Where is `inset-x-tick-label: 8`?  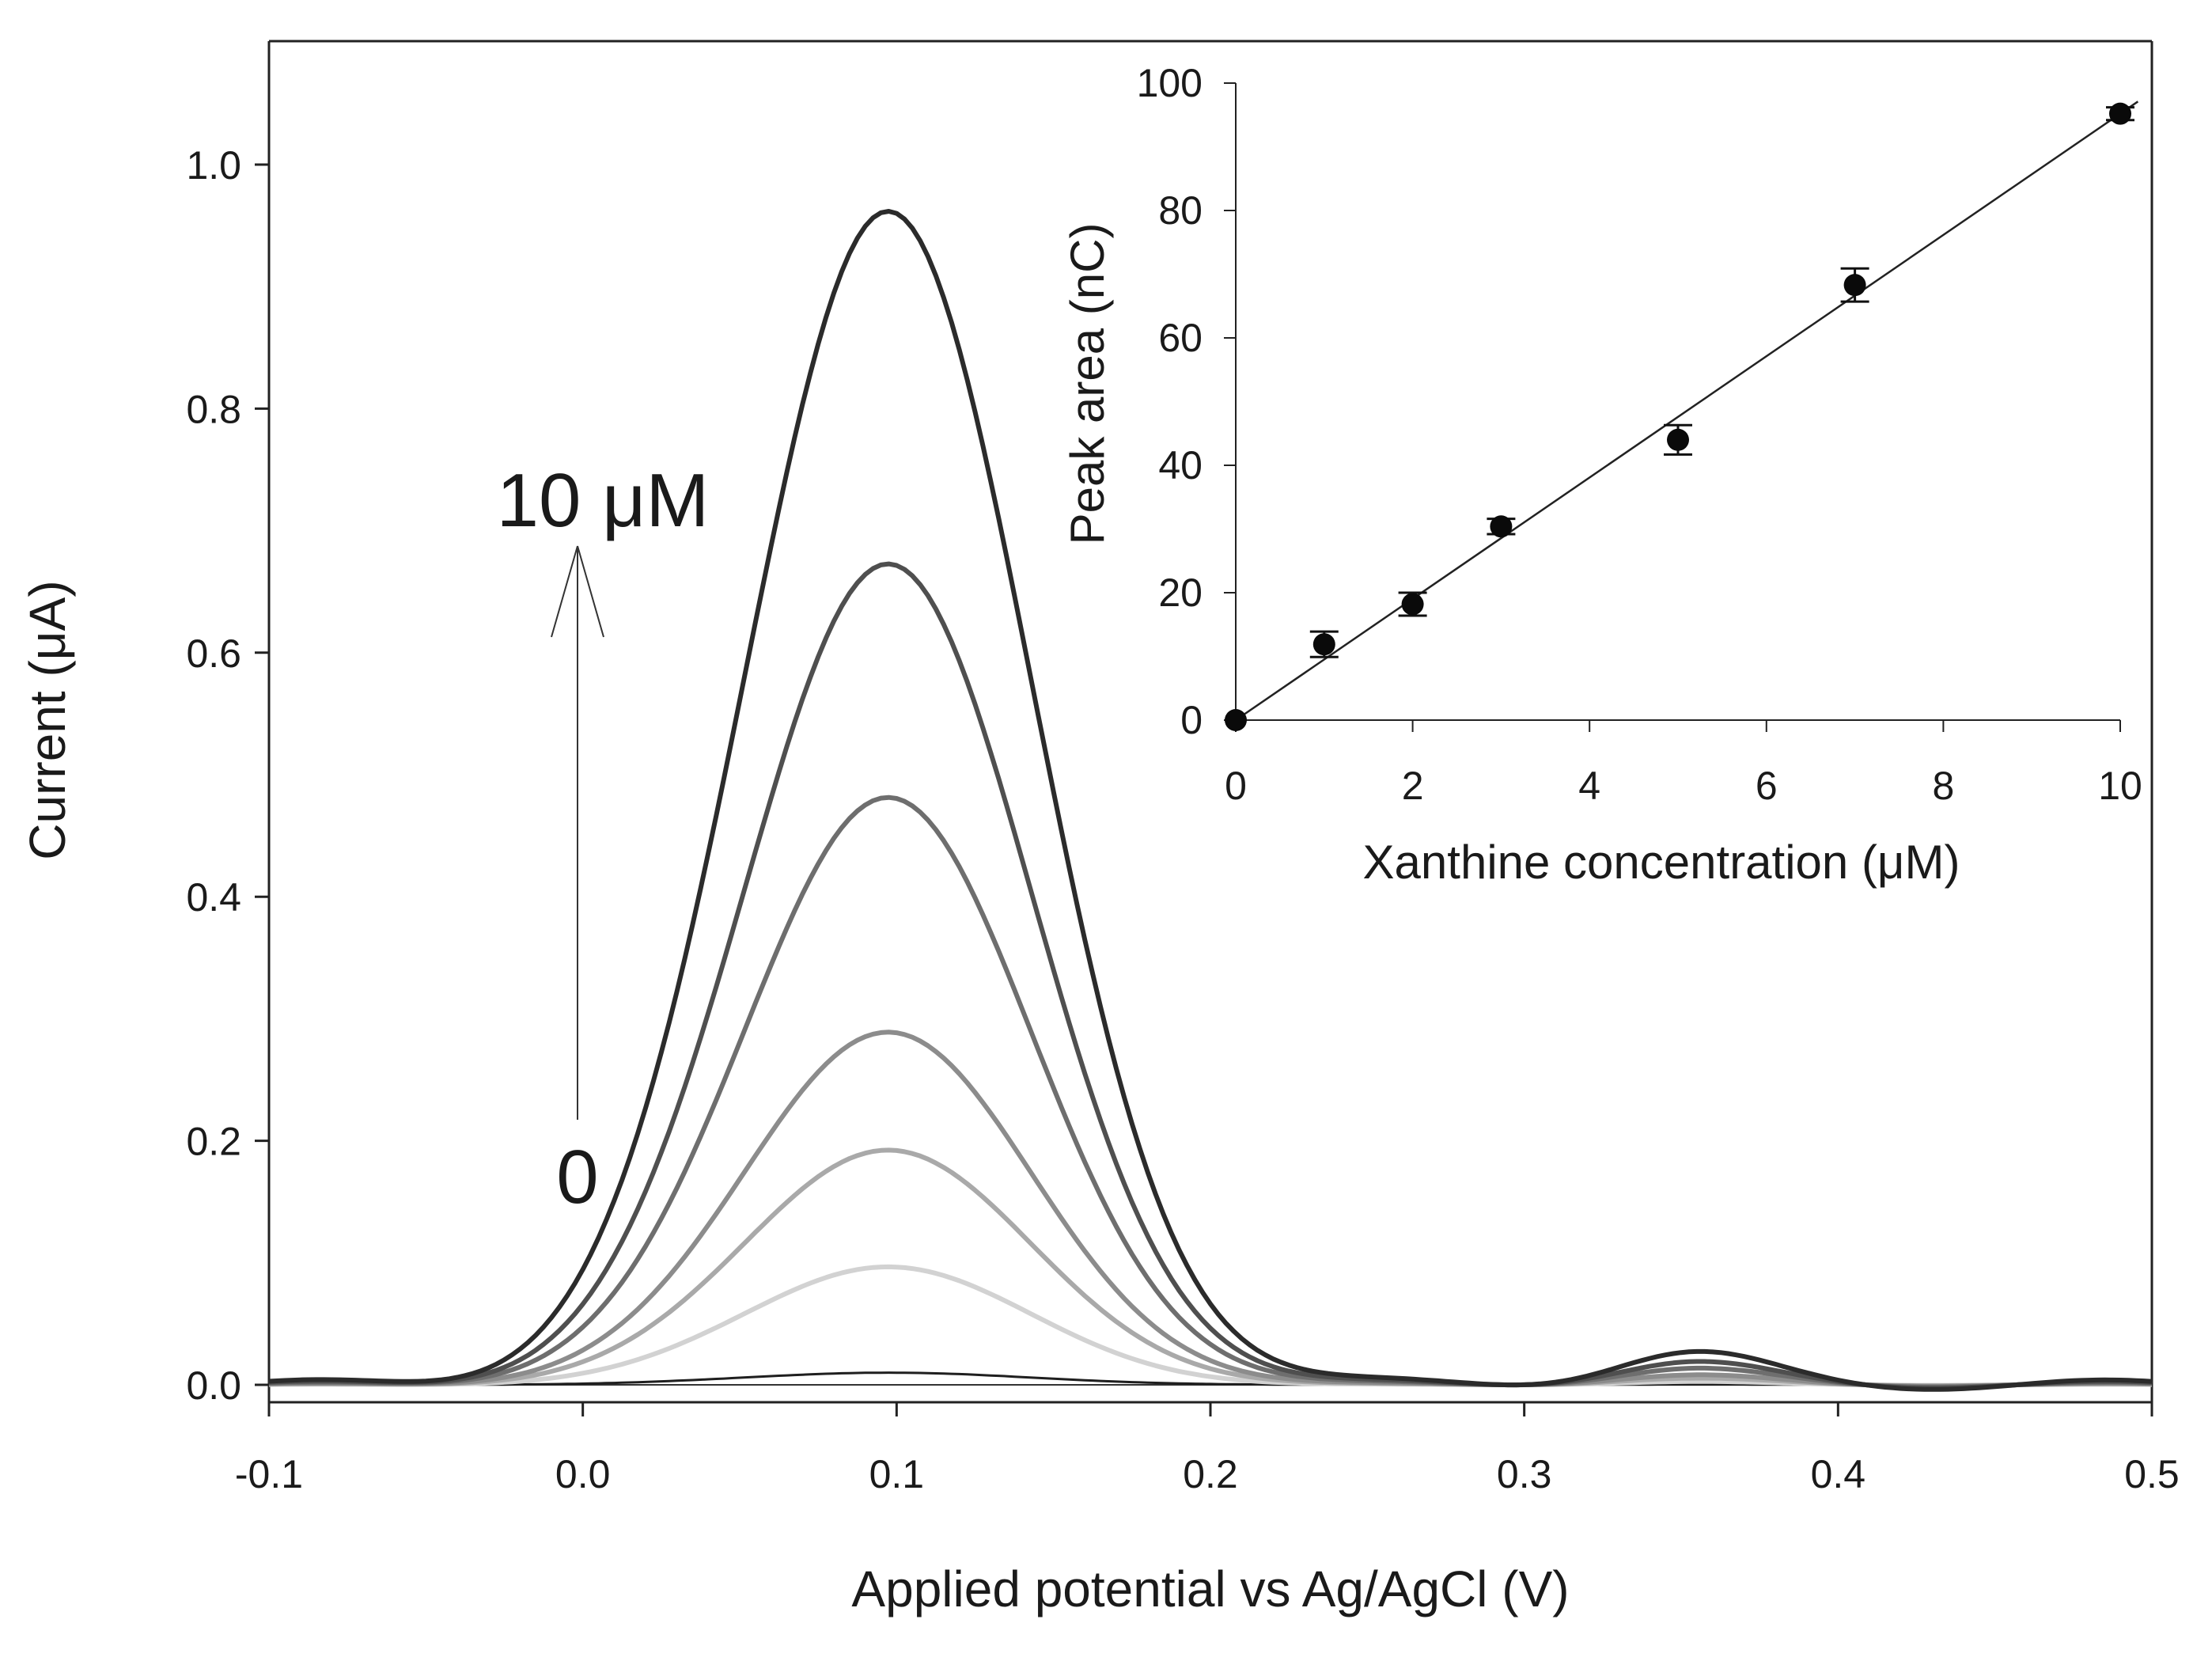 inset-x-tick-label: 8 is located at coordinates (1943, 786).